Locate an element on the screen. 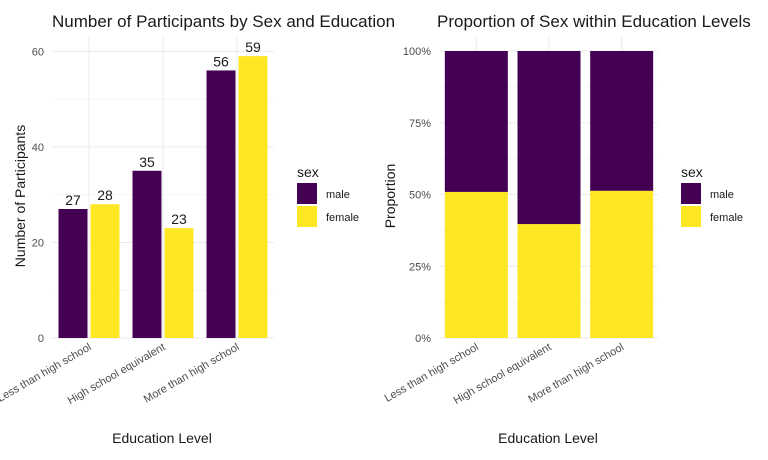 Image resolution: width=768 pixels, height=460 pixels. count-chart-y-ticks: 0 20 40 60 is located at coordinates (38, 195).